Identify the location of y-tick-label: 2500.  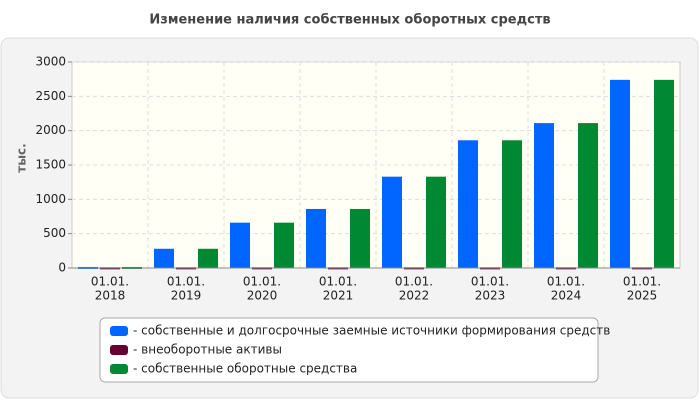
(50, 96).